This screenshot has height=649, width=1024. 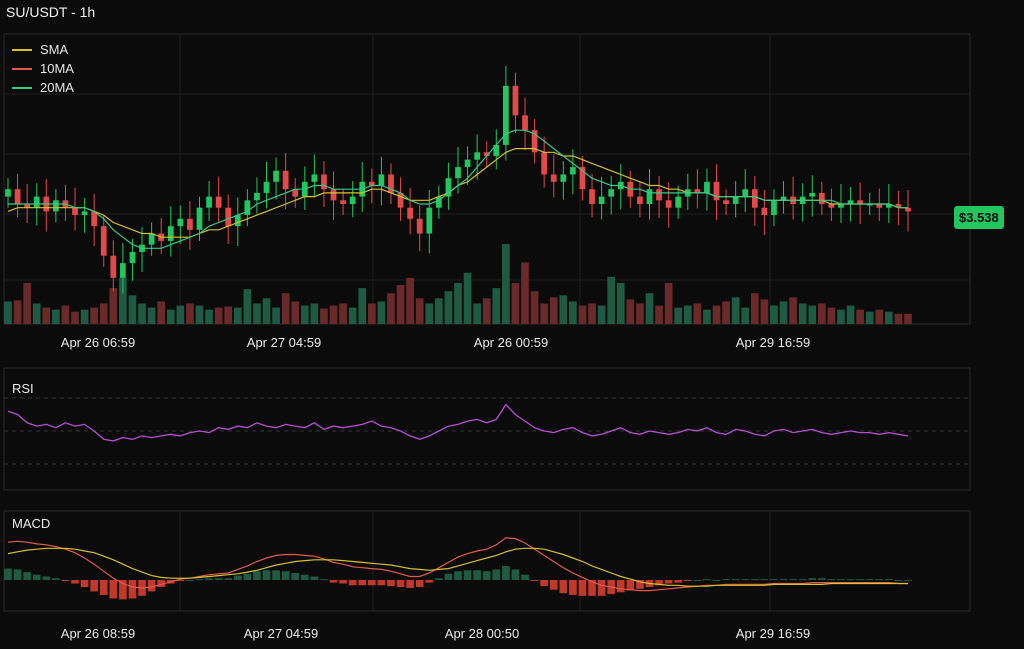 I want to click on rsi-label: RSI, so click(x=23, y=388).